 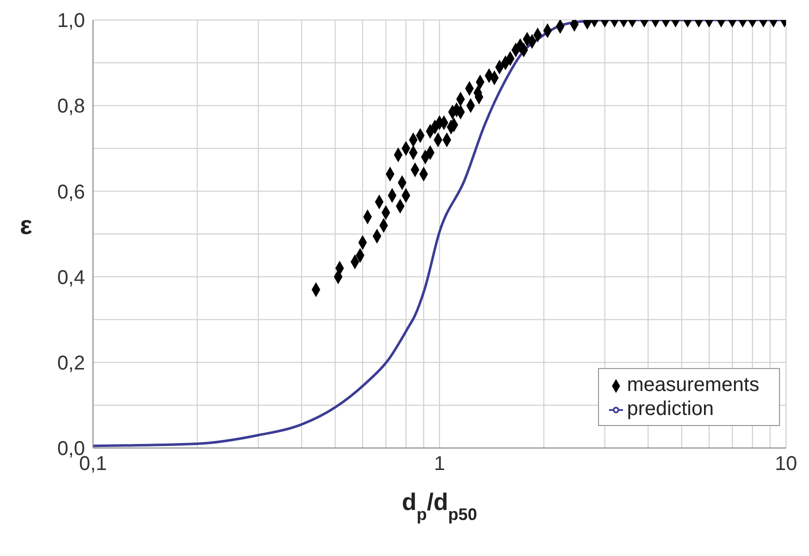 What do you see at coordinates (670, 409) in the screenshot?
I see `legend-label: prediction` at bounding box center [670, 409].